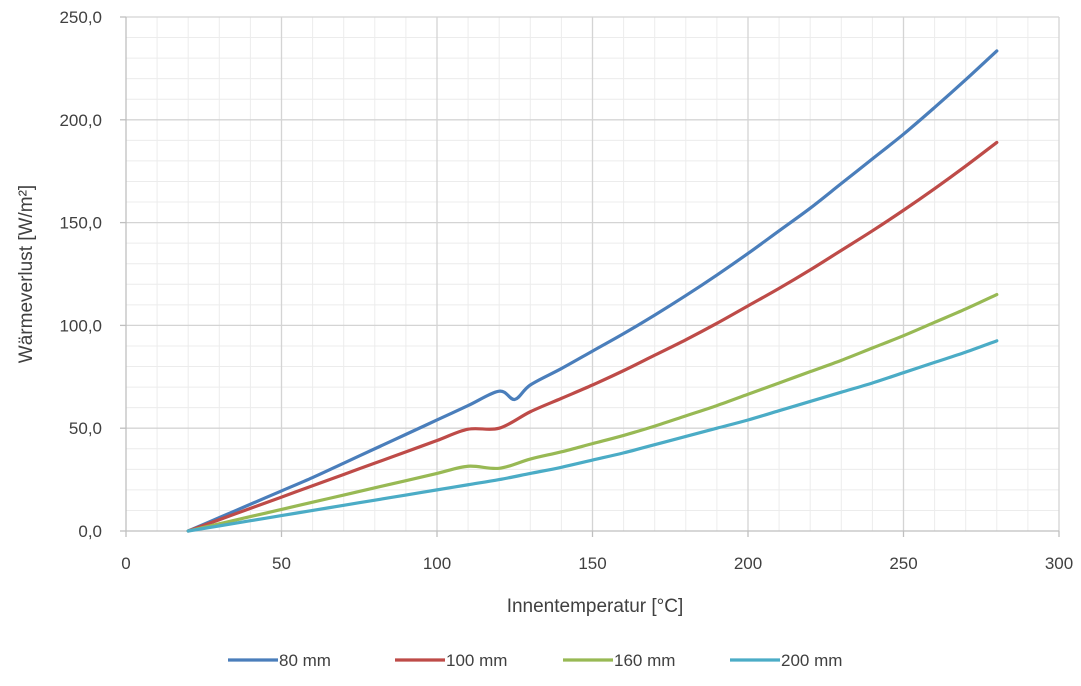 The image size is (1081, 686). What do you see at coordinates (125, 563) in the screenshot?
I see `x-tick-label: 0` at bounding box center [125, 563].